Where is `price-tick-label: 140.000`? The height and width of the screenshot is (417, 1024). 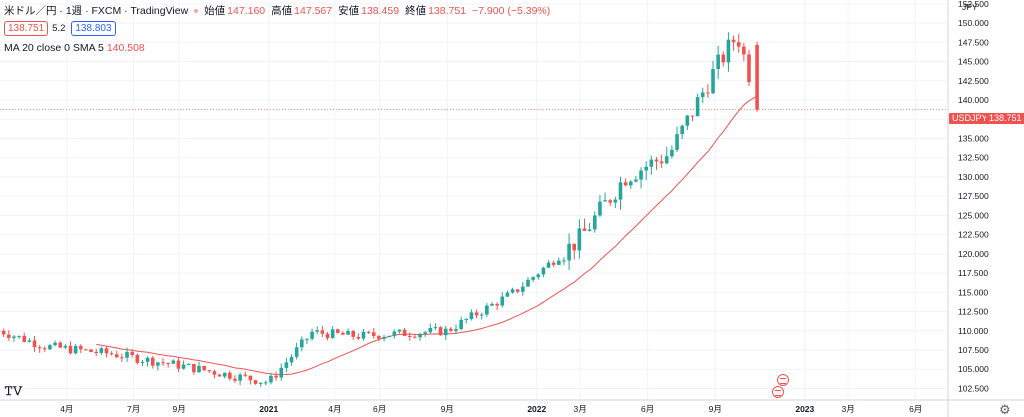
price-tick-label: 140.000 is located at coordinates (973, 100).